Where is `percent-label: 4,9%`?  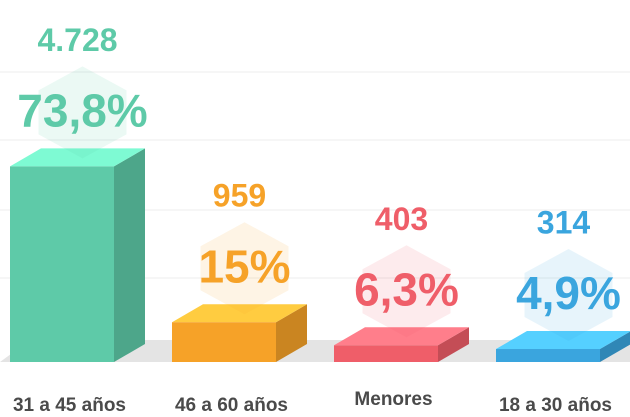
percent-label: 4,9% is located at coordinates (568, 293).